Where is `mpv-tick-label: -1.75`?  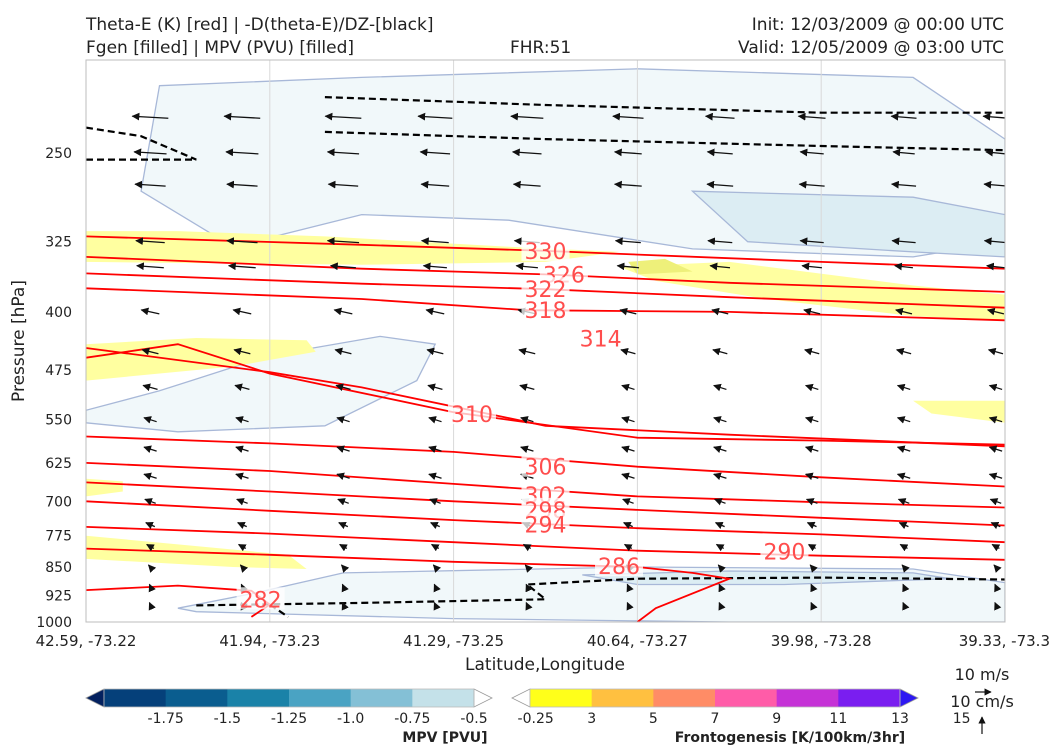
mpv-tick-label: -1.75 is located at coordinates (166, 719).